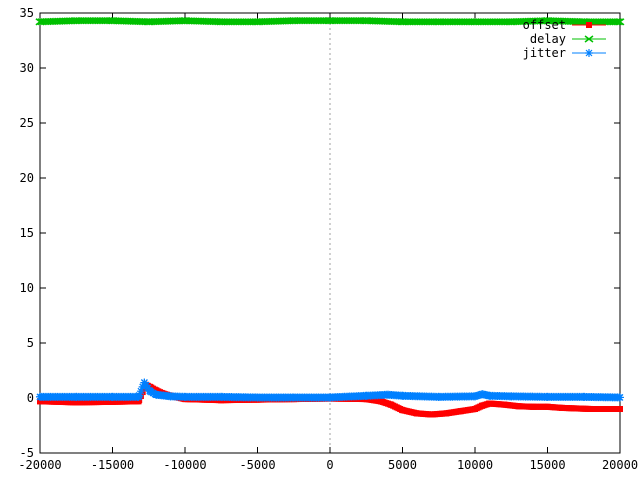 The image size is (640, 480). What do you see at coordinates (27, 288) in the screenshot?
I see `y-tick-label: 10` at bounding box center [27, 288].